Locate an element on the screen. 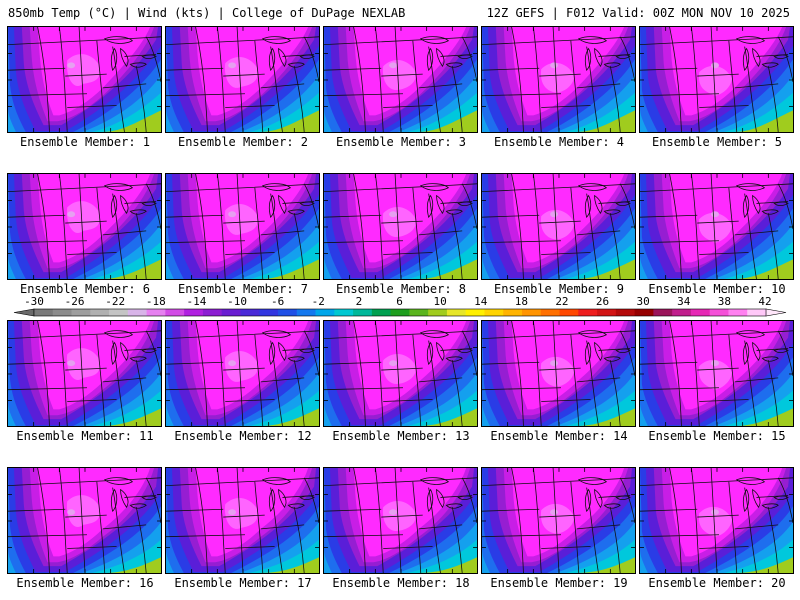  ensemble-member-label: Ensemble Member: 7 is located at coordinates (243, 289).